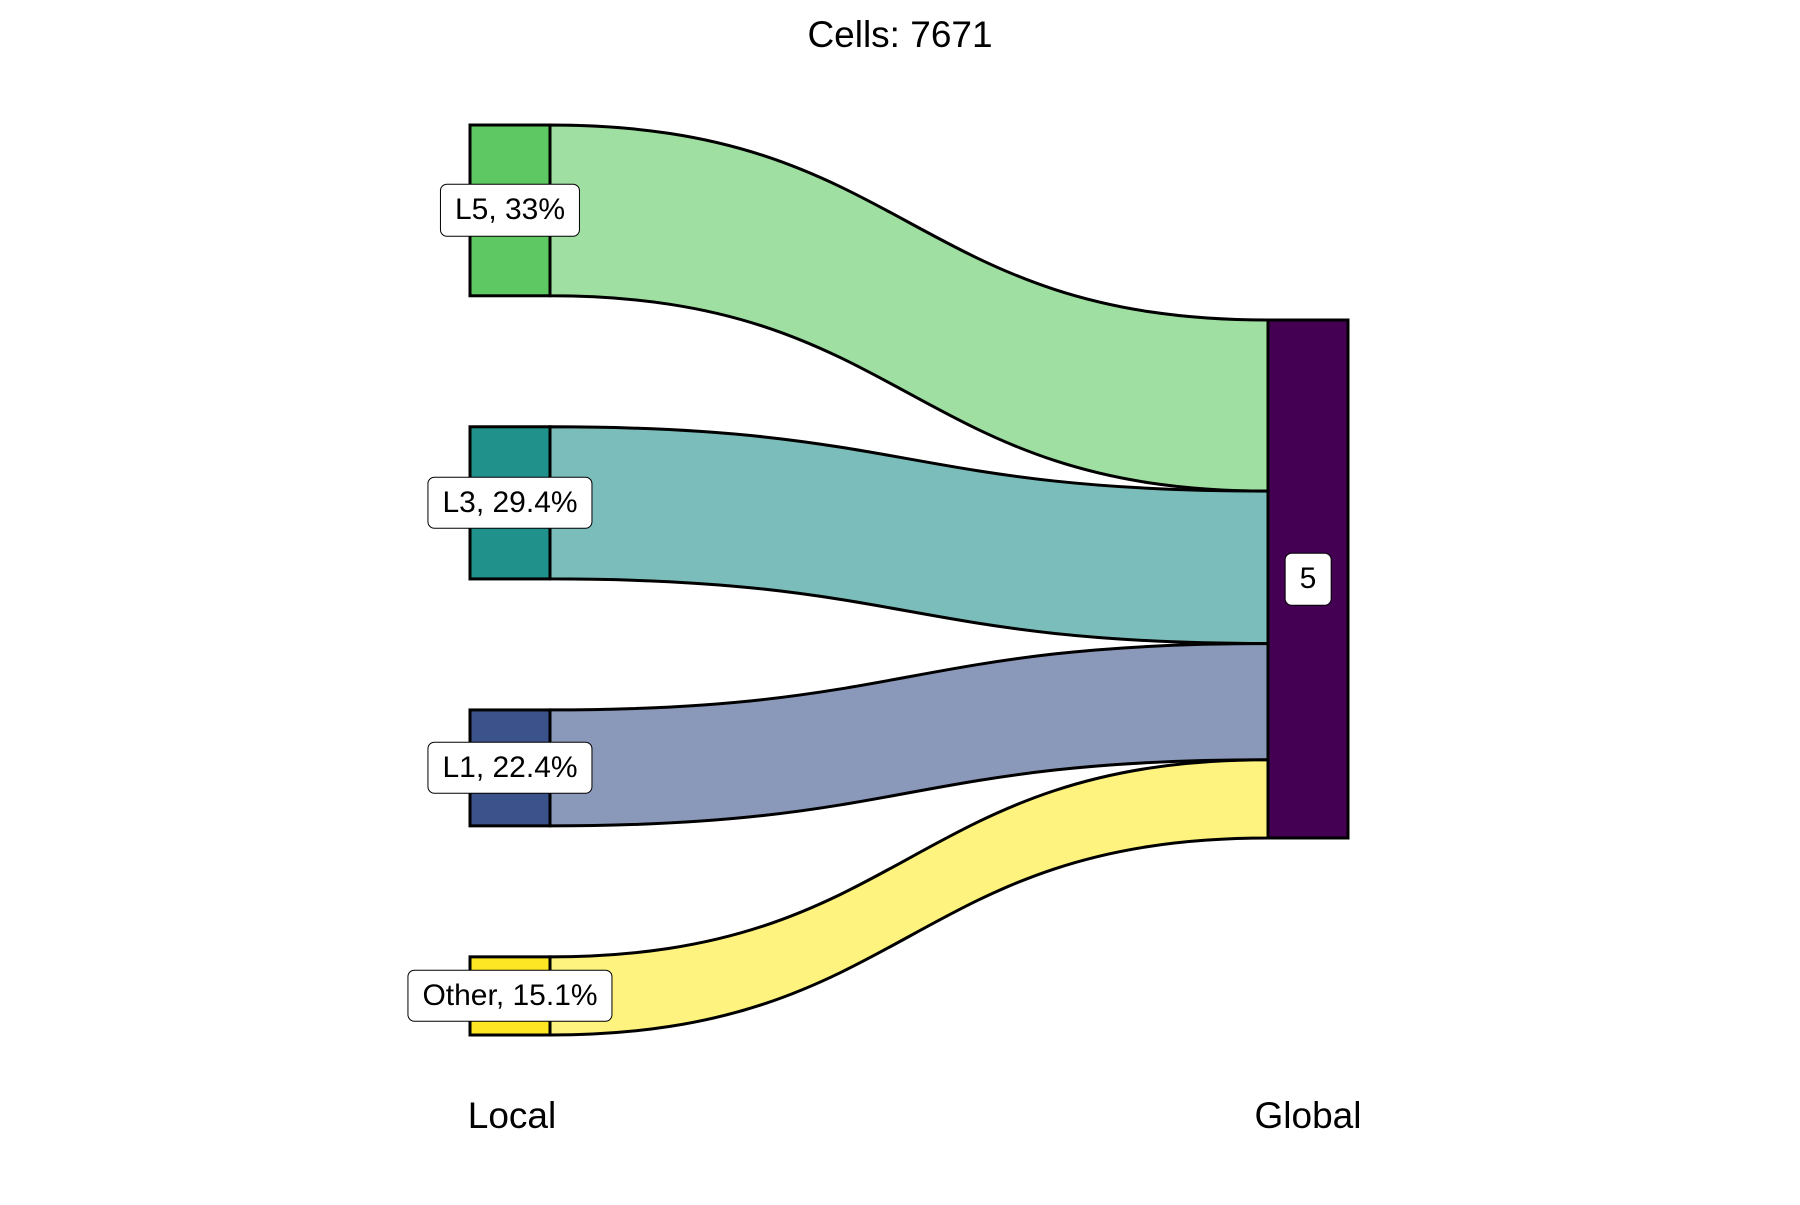  I want to click on node-label-l3: L3, 29.4%, so click(510, 503).